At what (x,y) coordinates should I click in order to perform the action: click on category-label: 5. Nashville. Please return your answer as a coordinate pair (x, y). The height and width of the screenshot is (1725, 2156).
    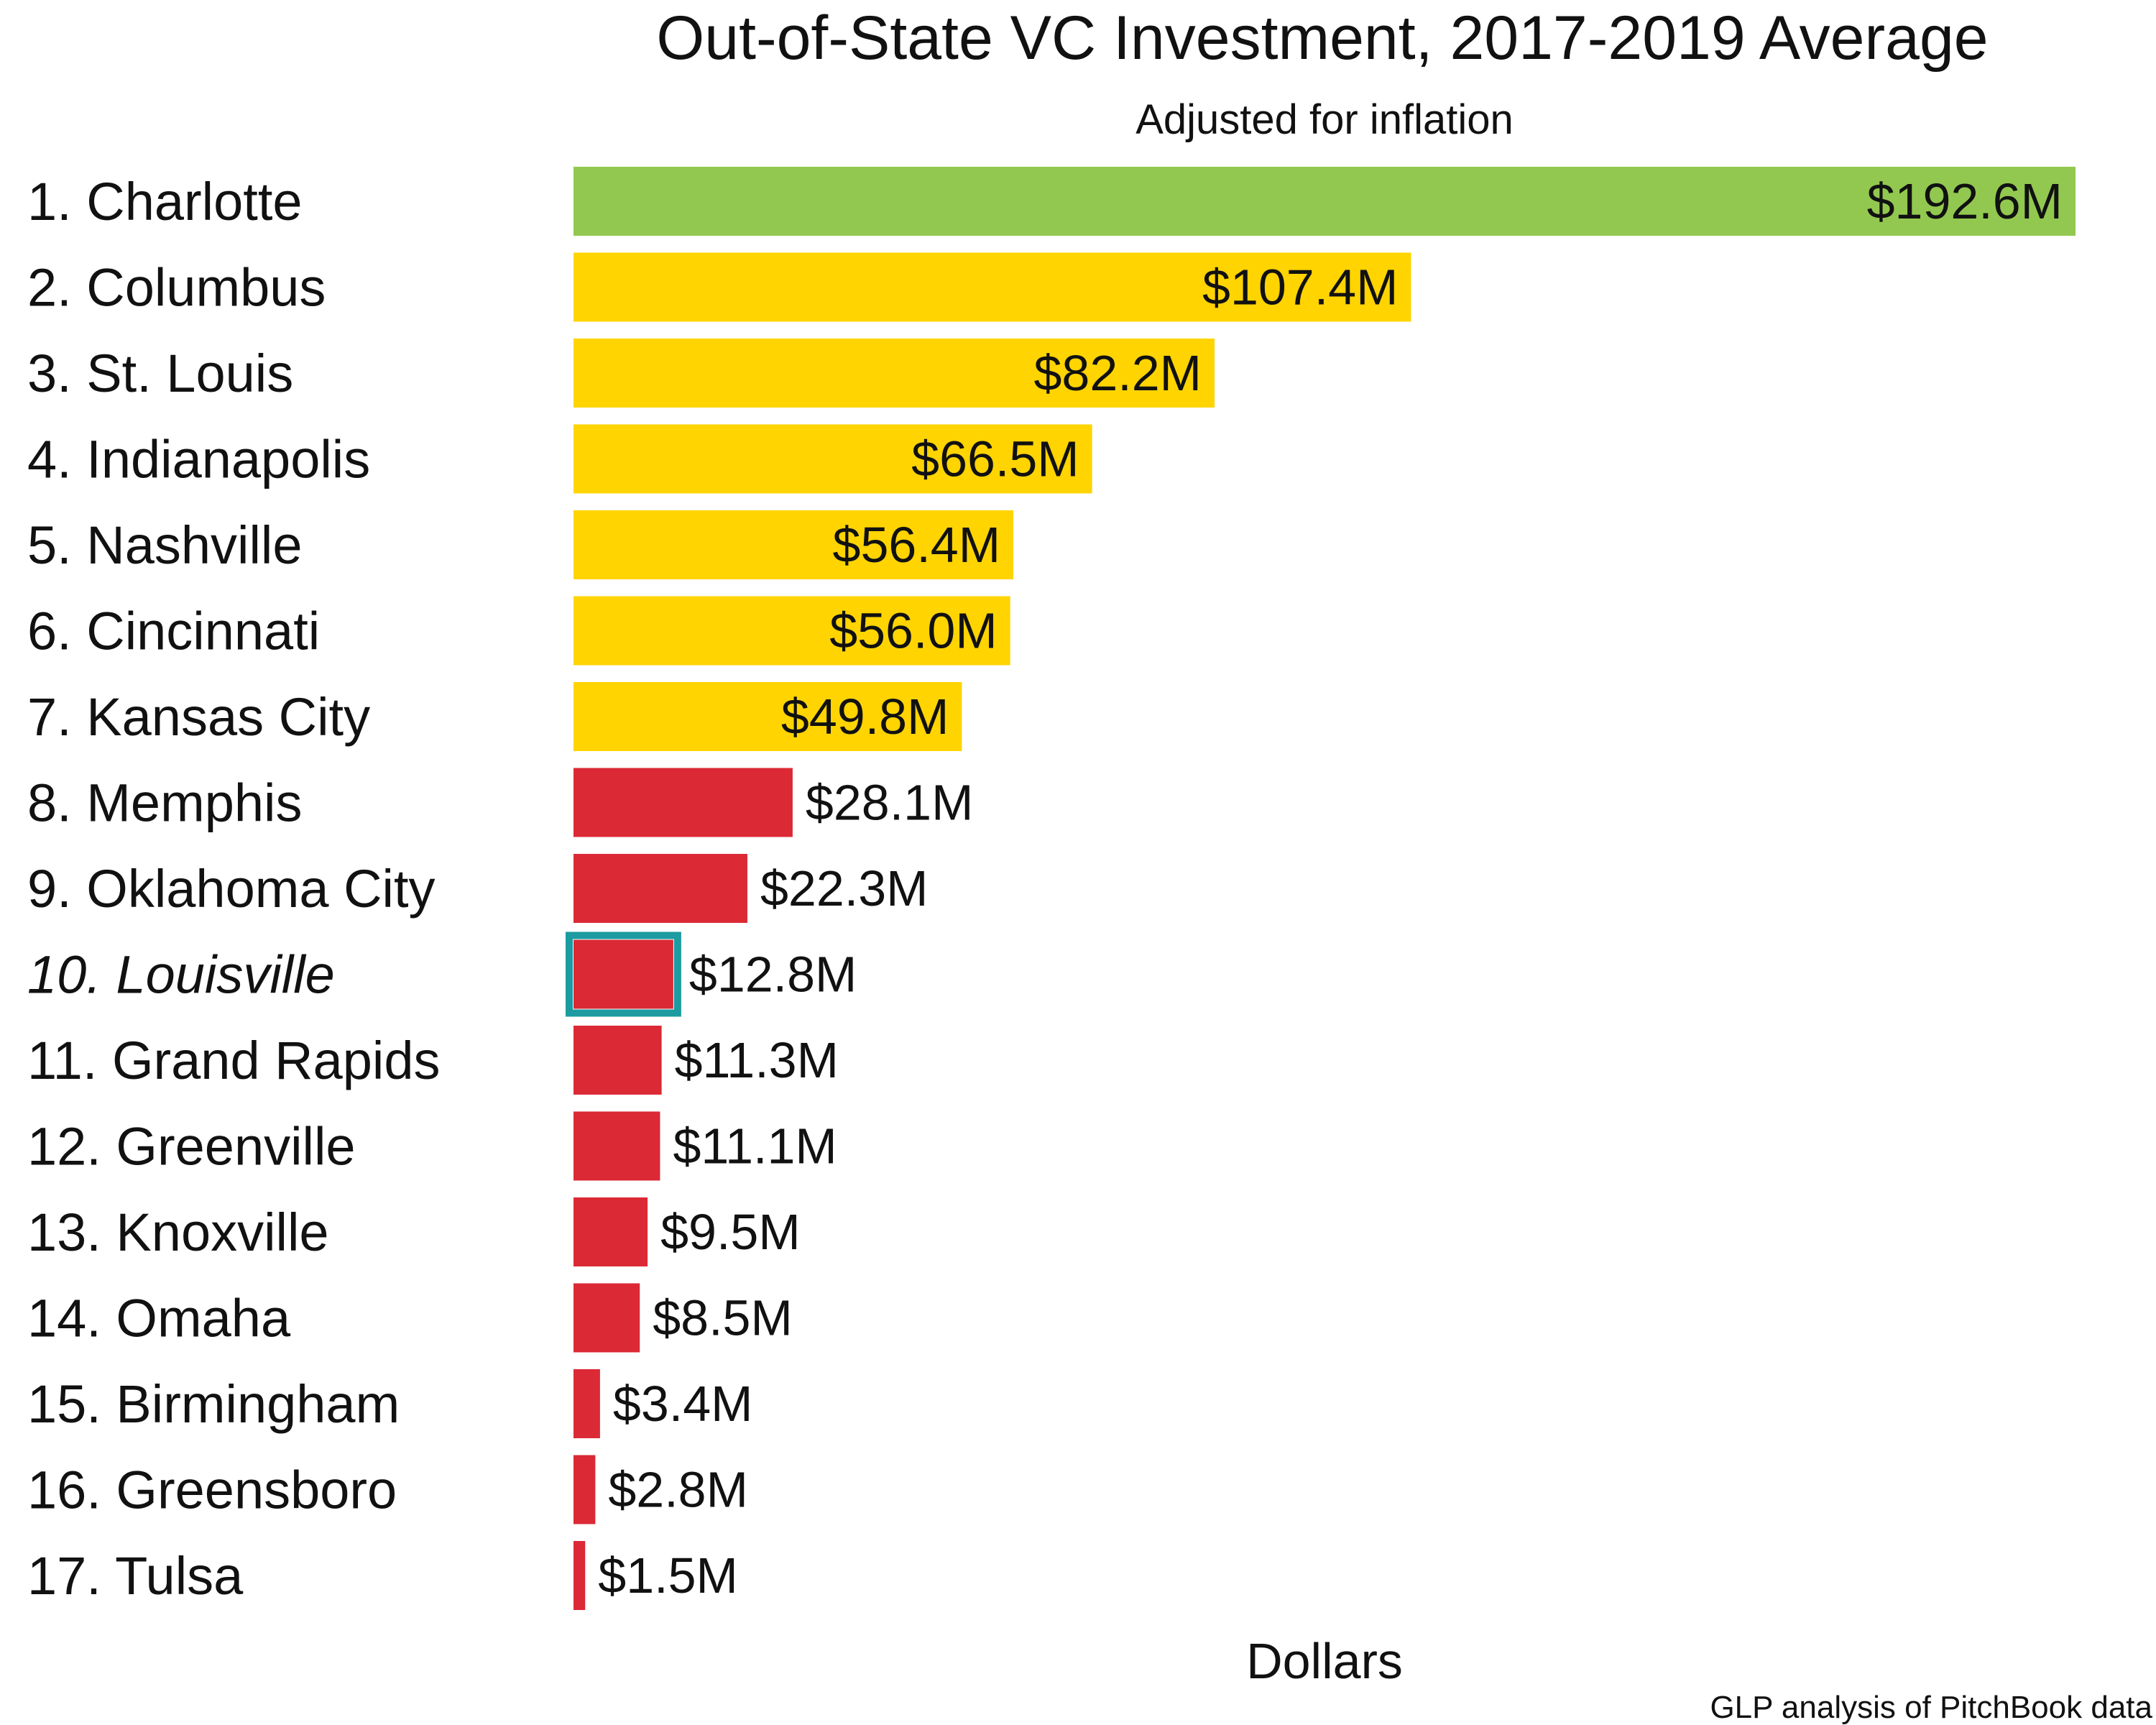
    Looking at the image, I should click on (165, 545).